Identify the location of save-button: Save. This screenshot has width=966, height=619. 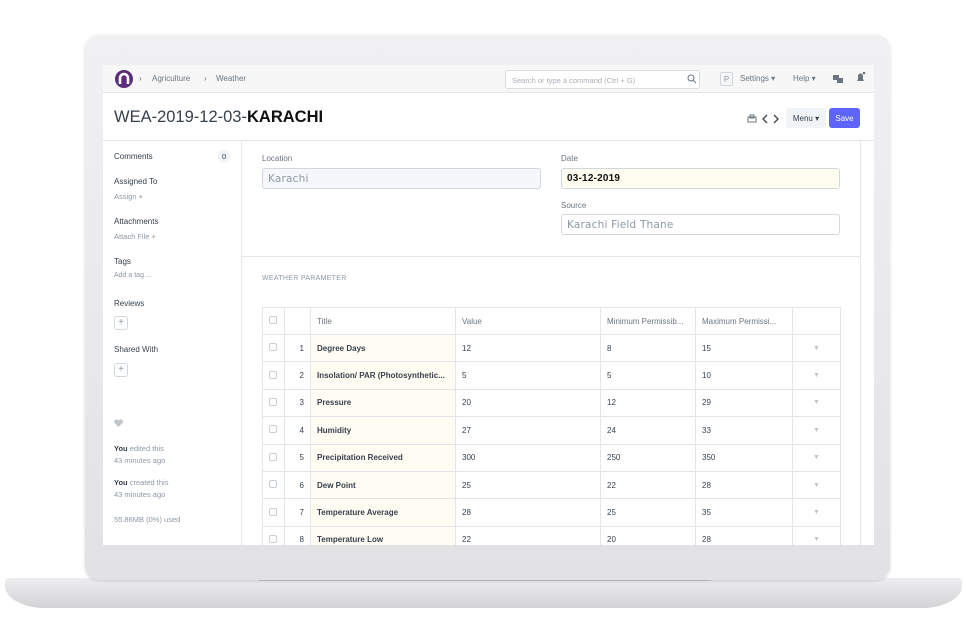
(844, 118).